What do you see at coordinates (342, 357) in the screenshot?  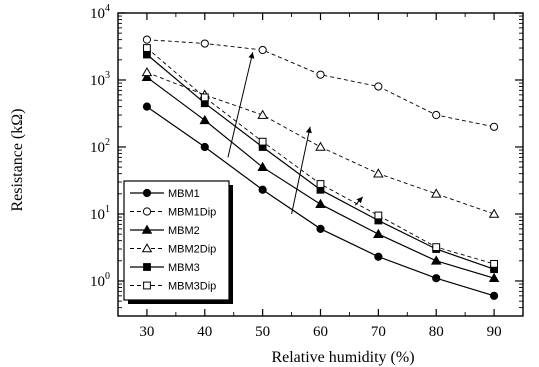 I see `x-axis-title: Relative humidity (%)` at bounding box center [342, 357].